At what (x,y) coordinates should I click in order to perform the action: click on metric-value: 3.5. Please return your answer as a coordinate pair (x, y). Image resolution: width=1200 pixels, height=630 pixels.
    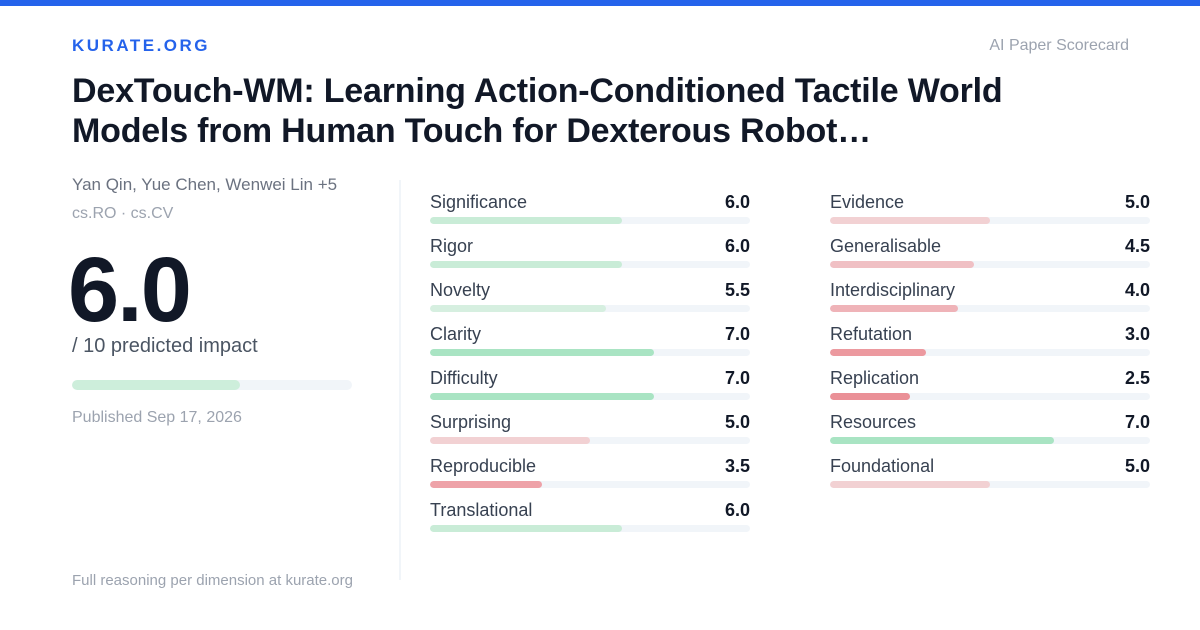
    Looking at the image, I should click on (737, 466).